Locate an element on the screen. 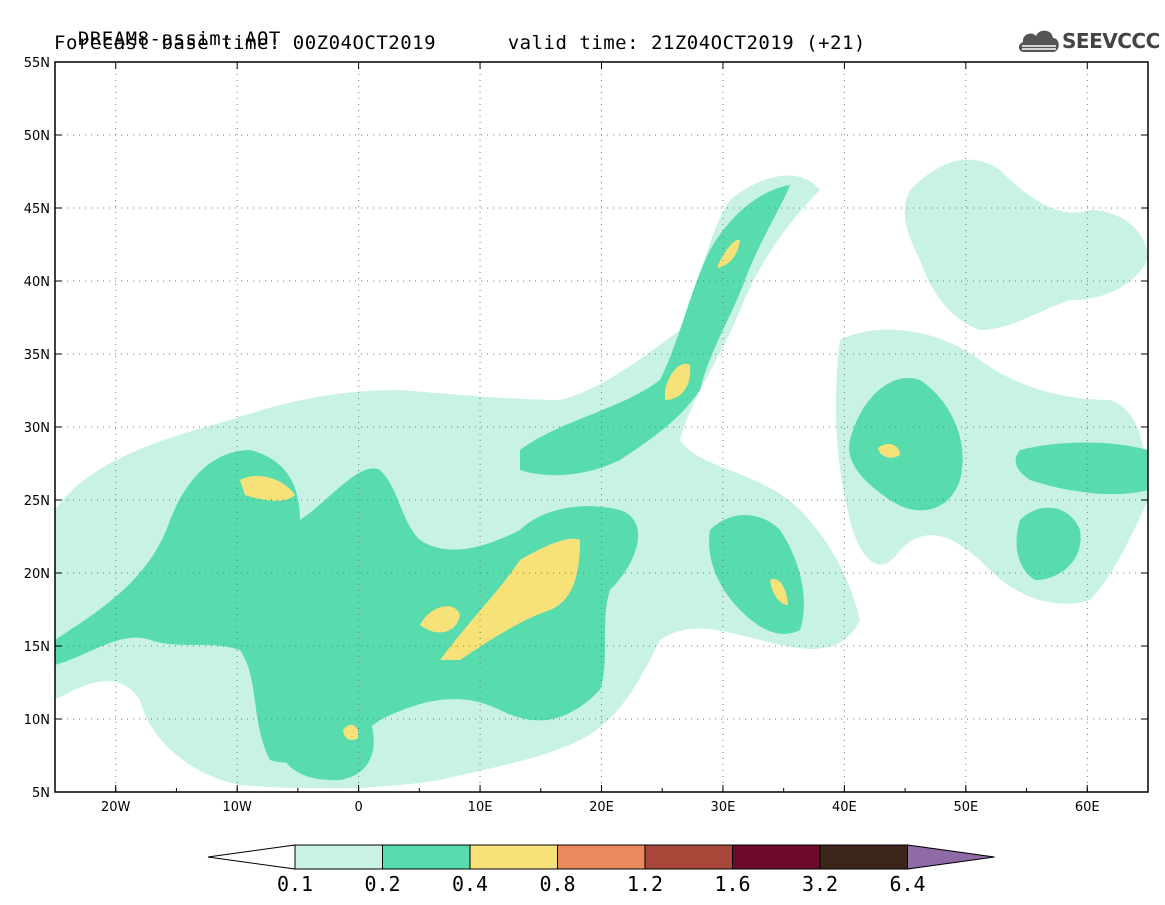 The height and width of the screenshot is (905, 1165). lat-tick-label: 40N is located at coordinates (37, 282).